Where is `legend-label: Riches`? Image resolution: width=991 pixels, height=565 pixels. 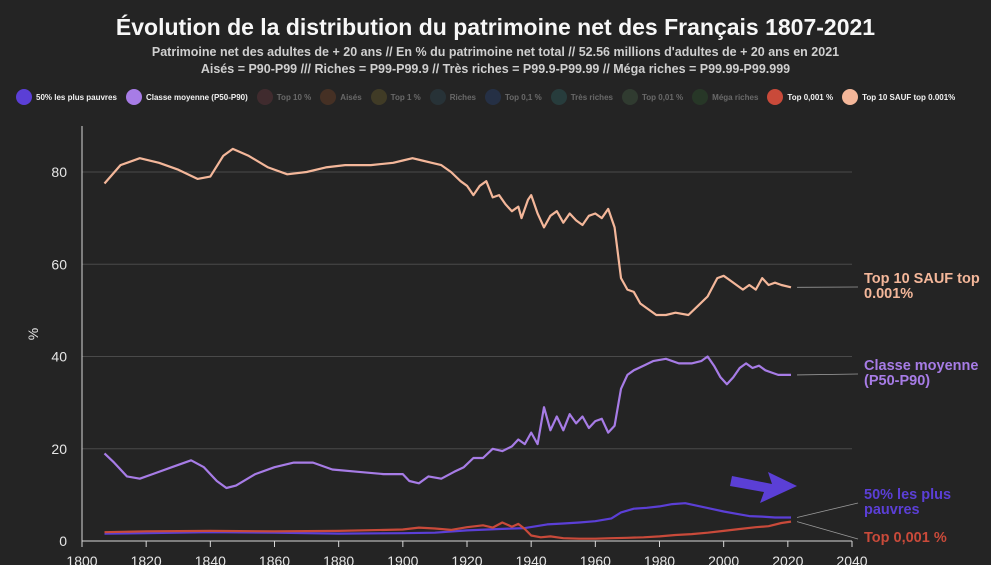
legend-label: Riches is located at coordinates (462, 97).